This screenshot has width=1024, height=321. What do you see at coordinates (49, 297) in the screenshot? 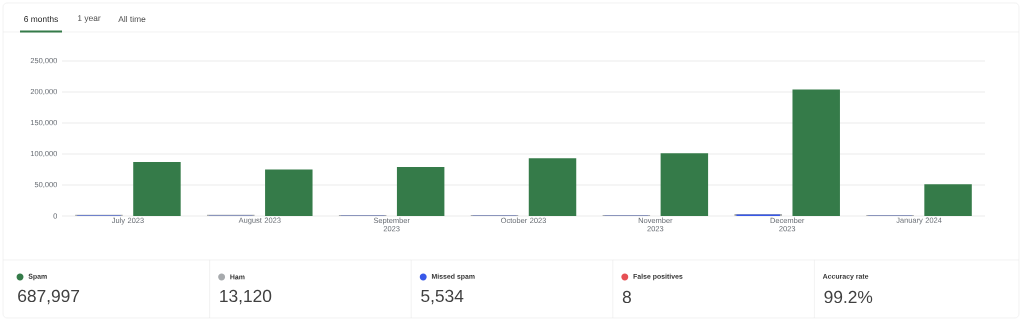
I see `text: 687,997` at bounding box center [49, 297].